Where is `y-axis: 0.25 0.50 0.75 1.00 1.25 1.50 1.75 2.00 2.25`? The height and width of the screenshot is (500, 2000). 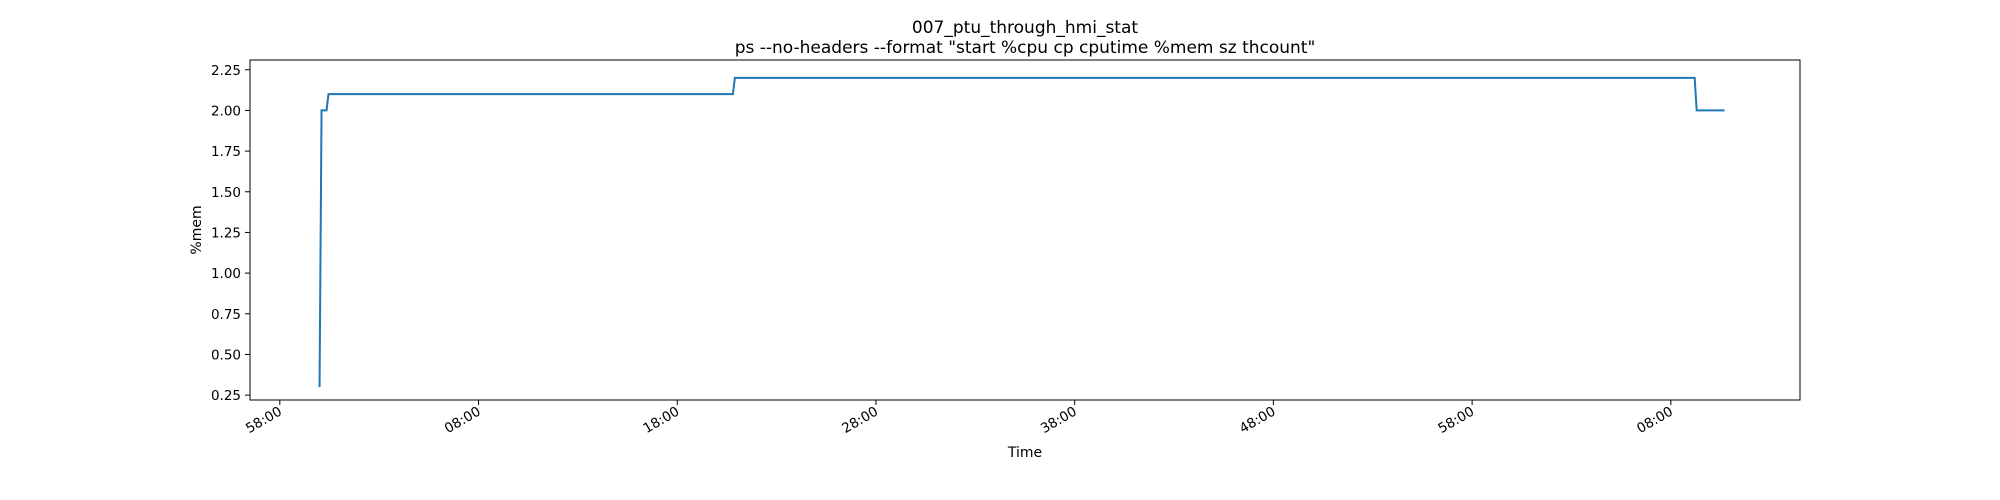
y-axis: 0.25 0.50 0.75 1.00 1.25 1.50 1.75 2.00 2.25 is located at coordinates (230, 233).